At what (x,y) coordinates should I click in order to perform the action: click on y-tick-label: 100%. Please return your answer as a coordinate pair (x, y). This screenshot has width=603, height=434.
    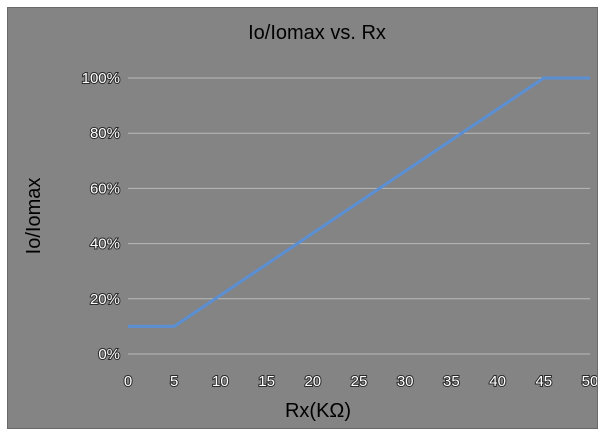
    Looking at the image, I should click on (101, 78).